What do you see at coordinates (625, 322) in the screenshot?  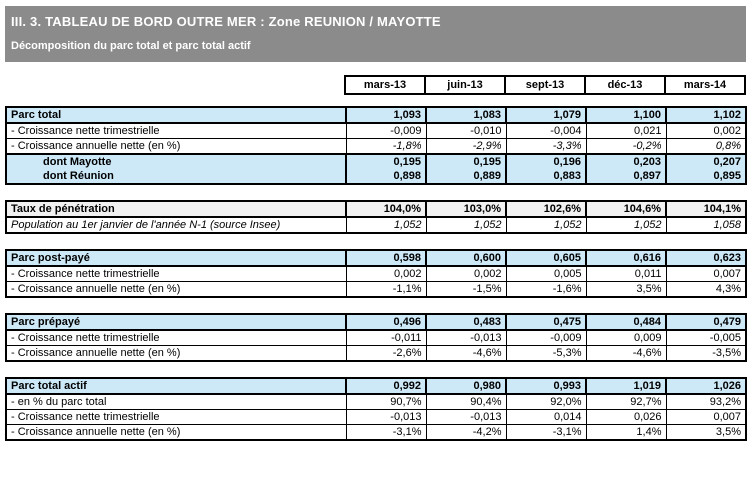 I see `cell-value: 0,484` at bounding box center [625, 322].